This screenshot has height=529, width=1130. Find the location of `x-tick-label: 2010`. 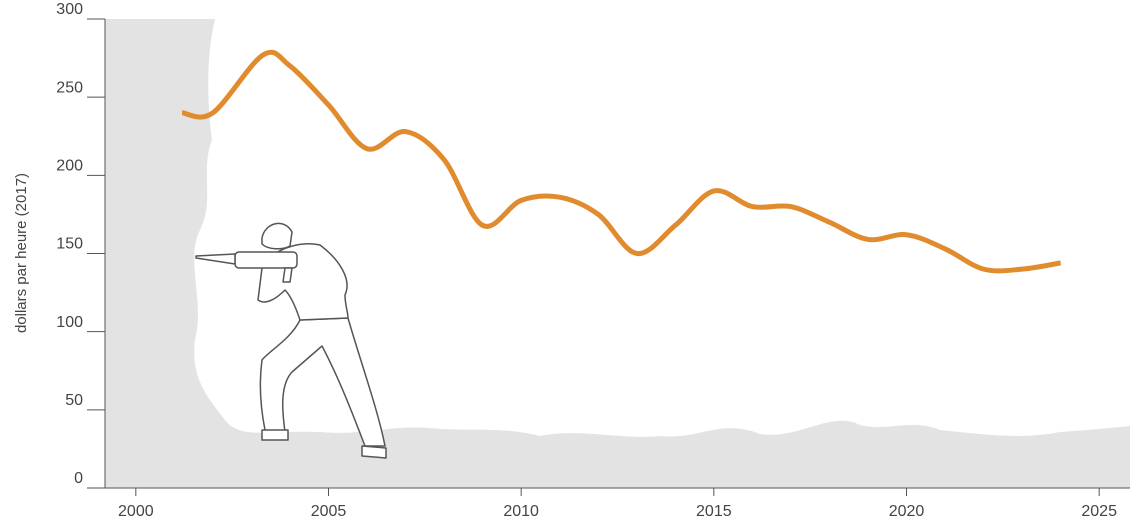

x-tick-label: 2010 is located at coordinates (521, 511).